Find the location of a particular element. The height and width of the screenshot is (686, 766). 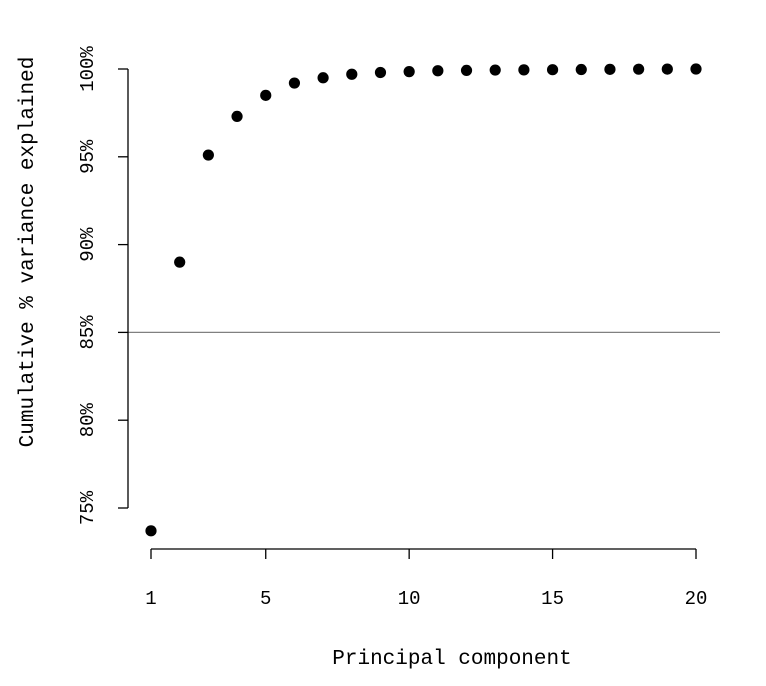

x-tick-label: 20 is located at coordinates (696, 599).